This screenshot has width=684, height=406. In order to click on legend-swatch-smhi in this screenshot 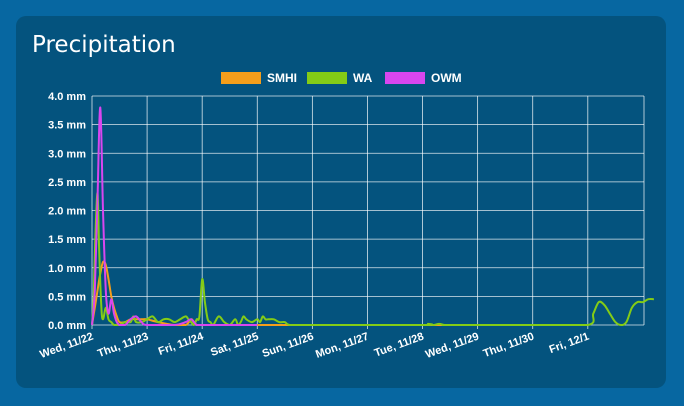, I will do `click(241, 78)`.